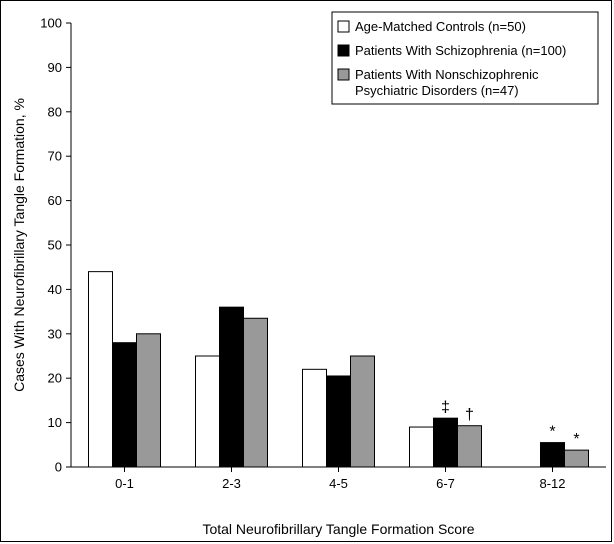 The image size is (614, 544). I want to click on legend-label-controls: Age-Matched Controls (n=50), so click(440, 26).